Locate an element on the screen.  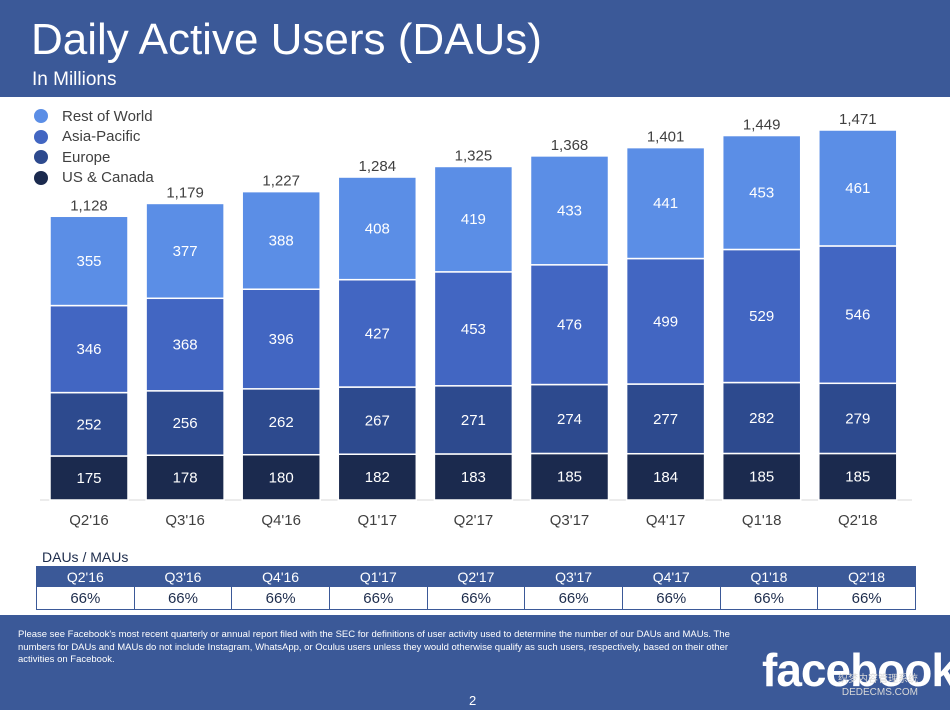
quarter-header: Q3'17 is located at coordinates (573, 576).